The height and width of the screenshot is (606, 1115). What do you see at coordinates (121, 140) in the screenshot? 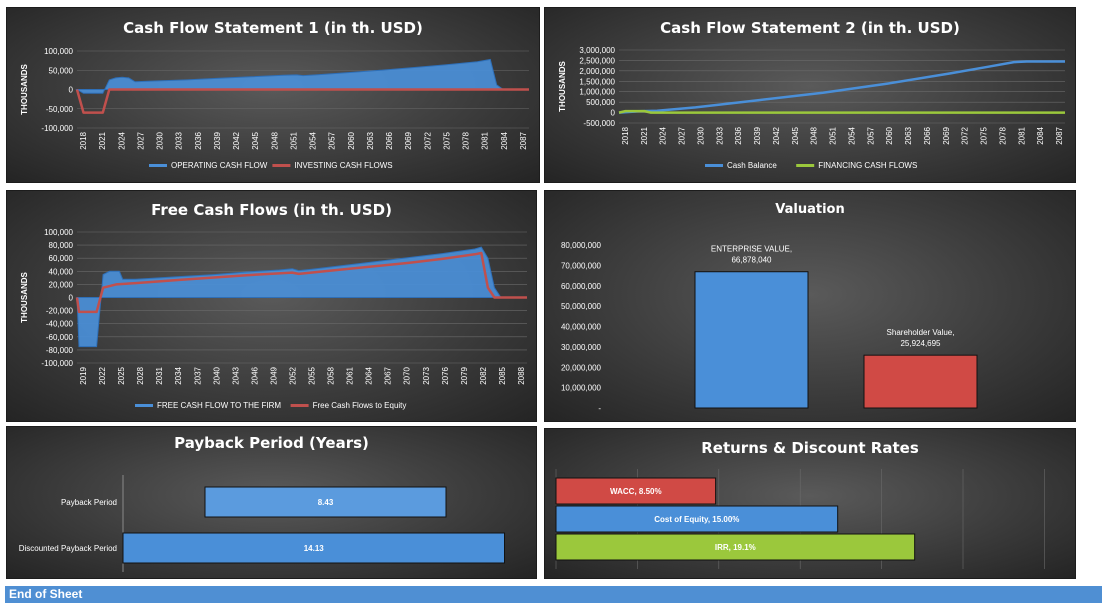
I see `x-tick-label: 2024` at bounding box center [121, 140].